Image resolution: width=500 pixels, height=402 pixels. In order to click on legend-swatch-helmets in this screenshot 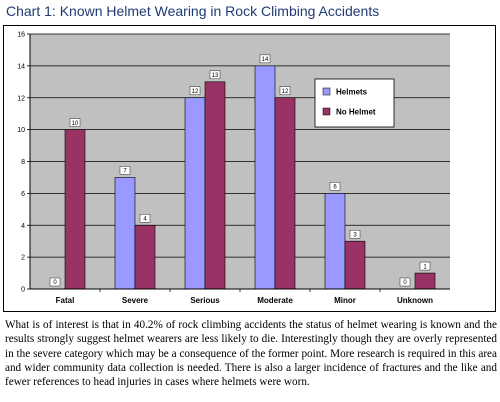, I will do `click(326, 91)`.